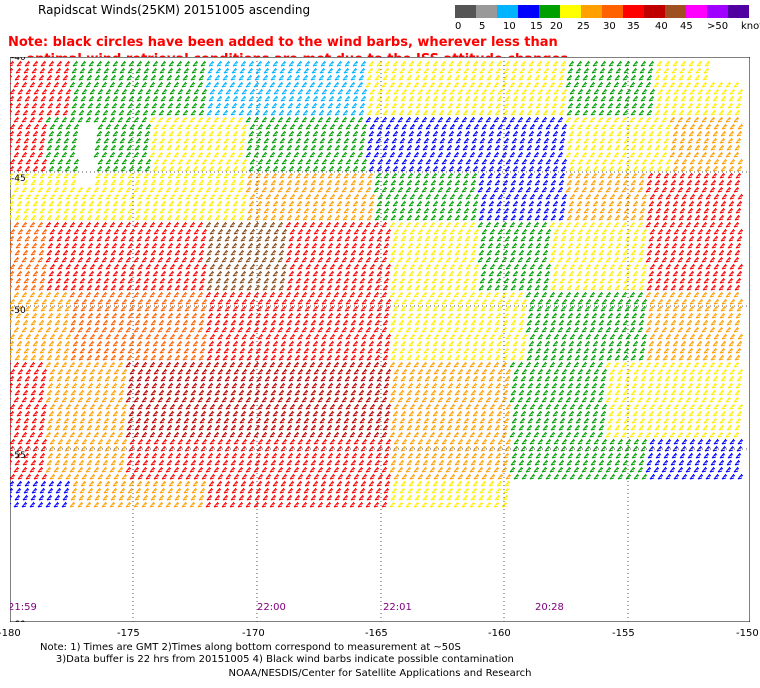 The width and height of the screenshot is (760, 688). Describe the element at coordinates (686, 26) in the screenshot. I see `legend-label: 45` at that location.